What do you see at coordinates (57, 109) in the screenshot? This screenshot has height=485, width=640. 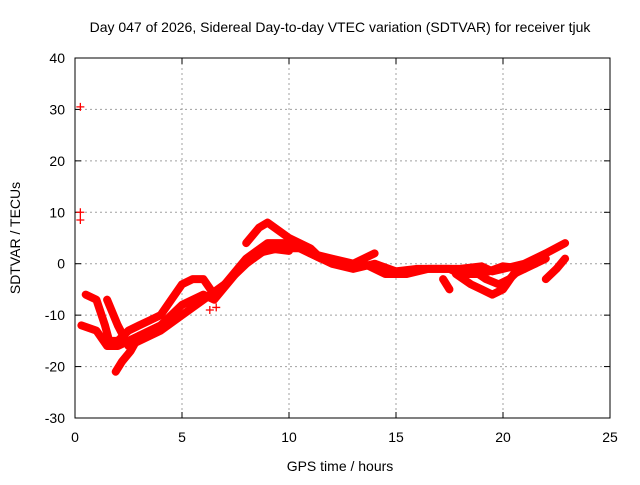 I see `y-tick-label: 30` at bounding box center [57, 109].